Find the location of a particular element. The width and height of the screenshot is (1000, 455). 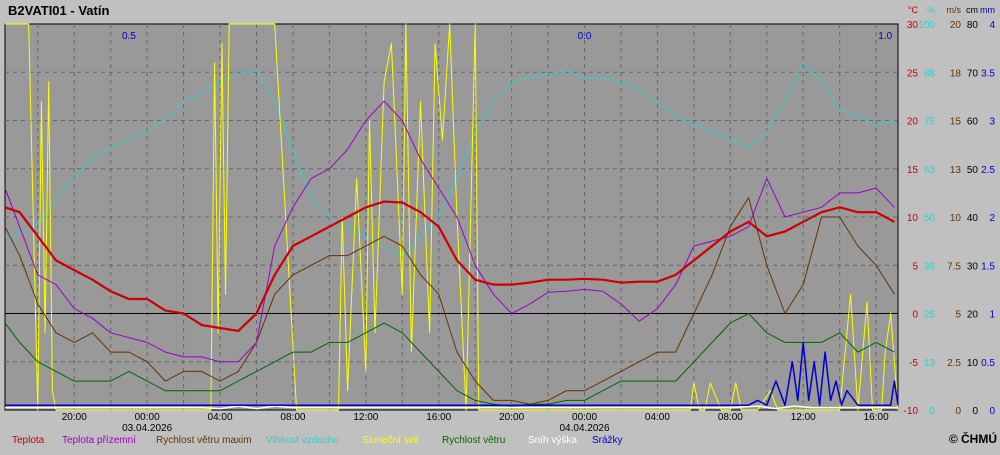

y-axis-unit-label: cm is located at coordinates (972, 10).